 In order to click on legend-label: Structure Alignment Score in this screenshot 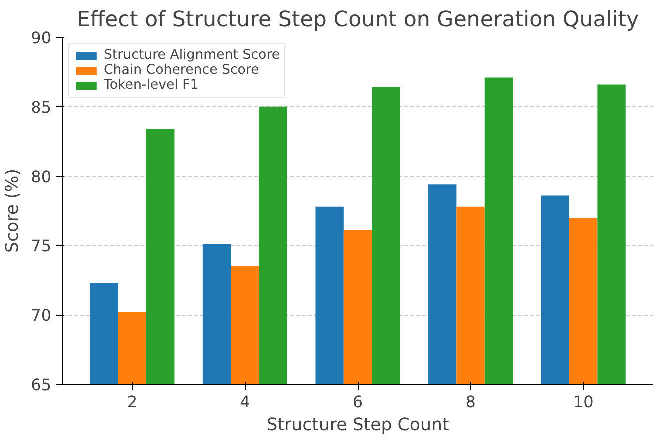, I will do `click(192, 55)`.